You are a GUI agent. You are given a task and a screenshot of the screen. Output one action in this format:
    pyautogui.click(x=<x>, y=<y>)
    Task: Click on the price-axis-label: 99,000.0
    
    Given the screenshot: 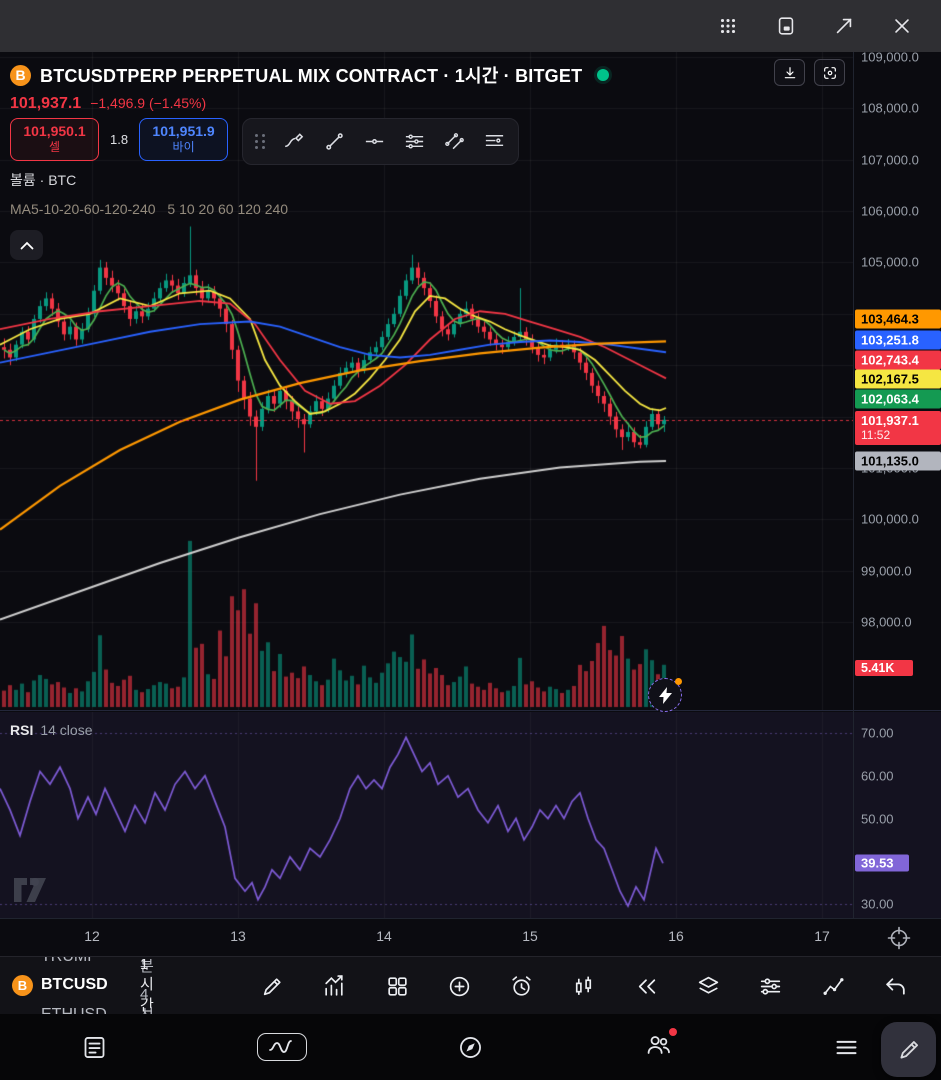 What is the action you would take?
    pyautogui.click(x=886, y=571)
    